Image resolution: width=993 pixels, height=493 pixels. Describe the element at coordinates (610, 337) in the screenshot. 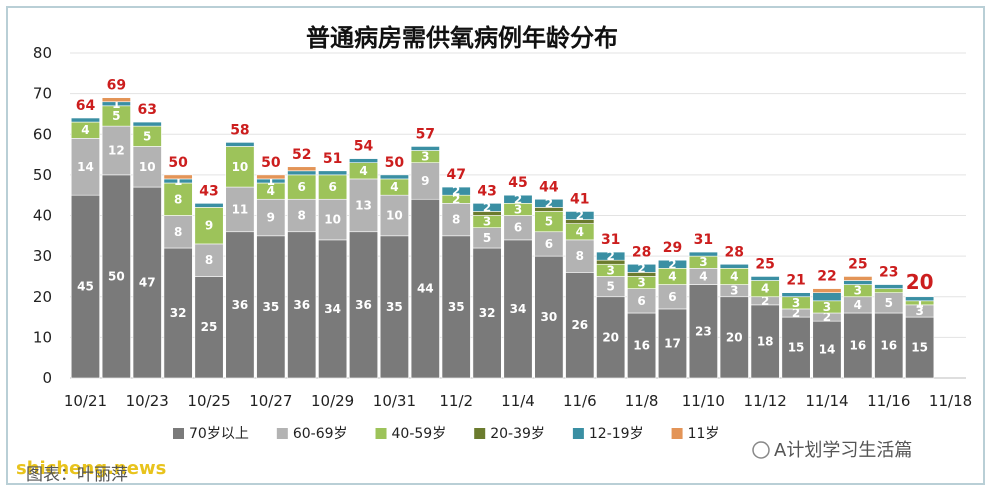

I see `segment-label: 20` at that location.